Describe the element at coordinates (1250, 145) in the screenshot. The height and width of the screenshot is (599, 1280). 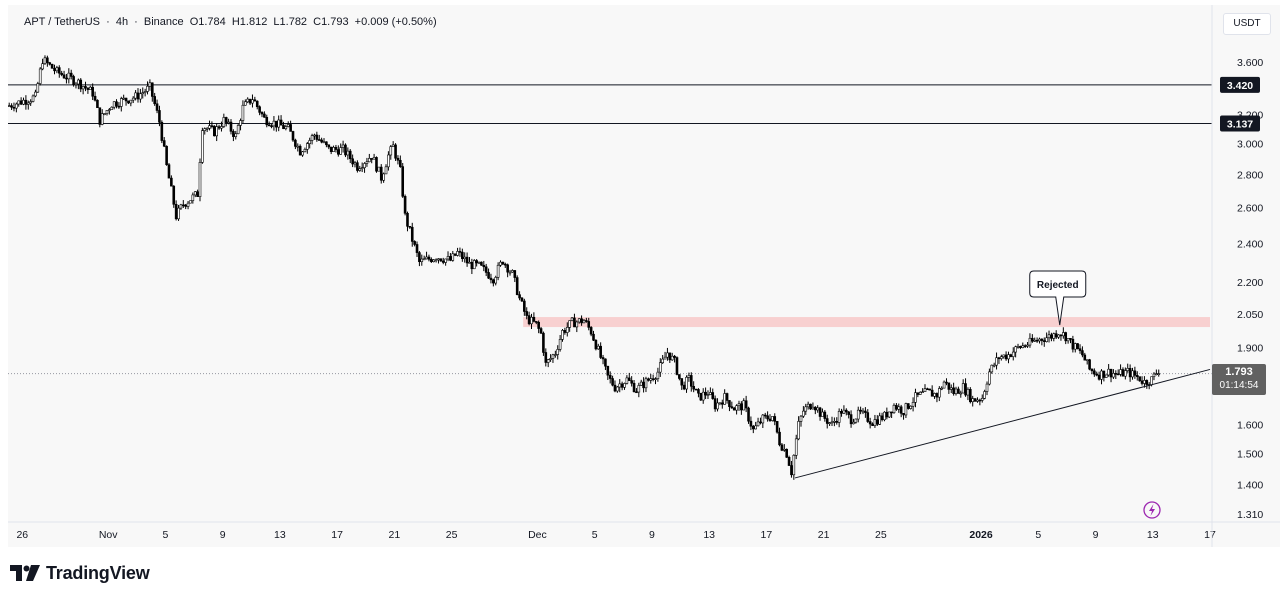
I see `price-axis-label: 3.000` at that location.